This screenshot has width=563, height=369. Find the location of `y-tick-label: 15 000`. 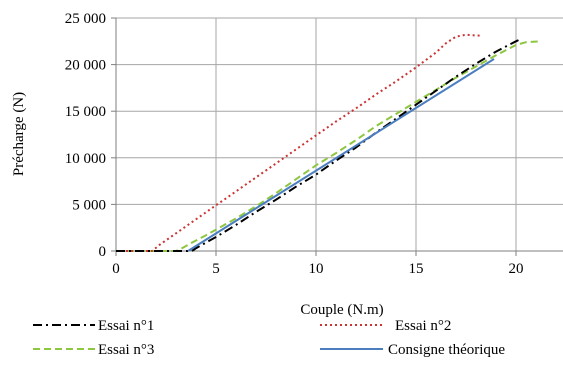

y-tick-label: 15 000 is located at coordinates (85, 112).